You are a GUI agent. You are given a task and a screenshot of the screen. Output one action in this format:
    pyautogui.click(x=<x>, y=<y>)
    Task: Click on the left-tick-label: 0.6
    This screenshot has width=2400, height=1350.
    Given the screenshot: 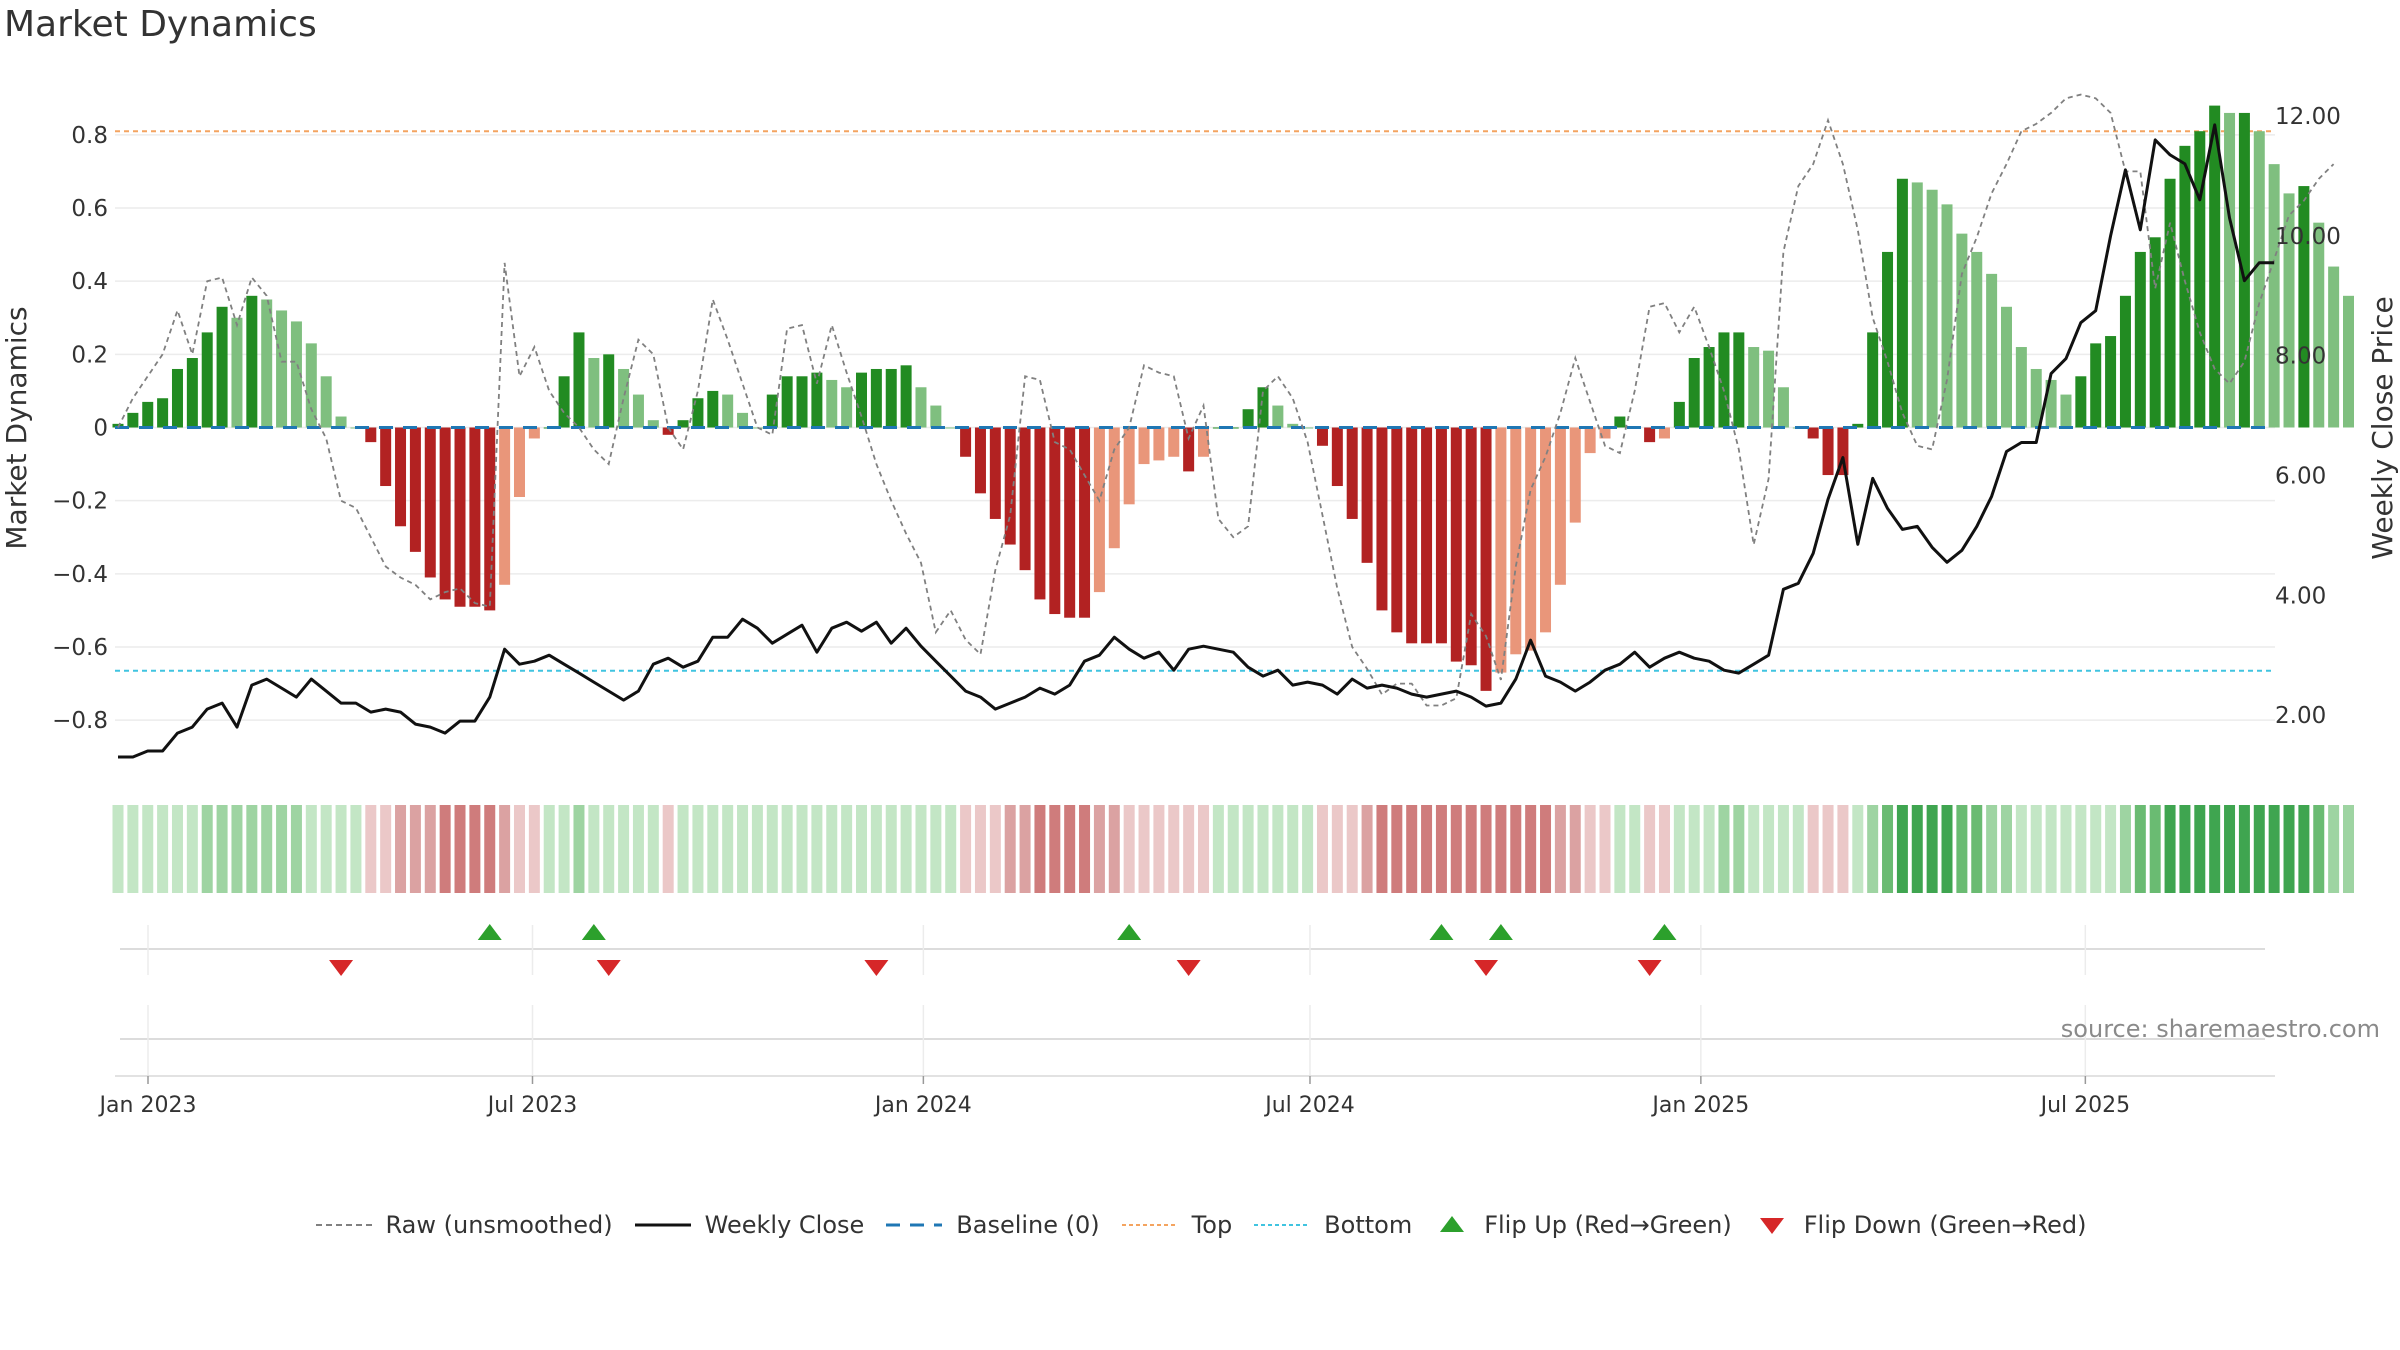 What is the action you would take?
    pyautogui.click(x=89, y=209)
    